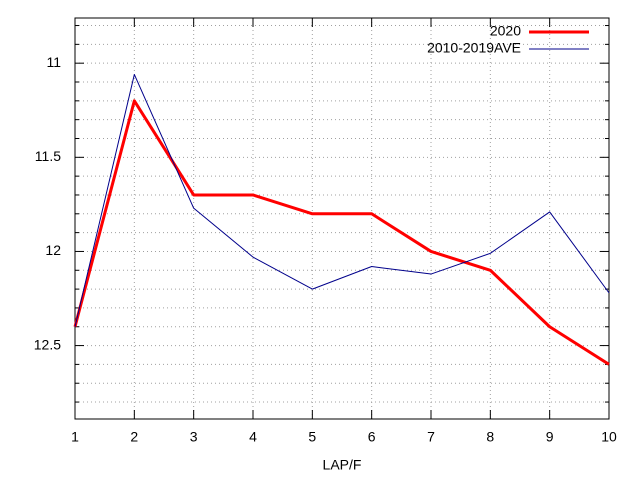  Describe the element at coordinates (490, 437) in the screenshot. I see `x-tick-label: 8` at that location.